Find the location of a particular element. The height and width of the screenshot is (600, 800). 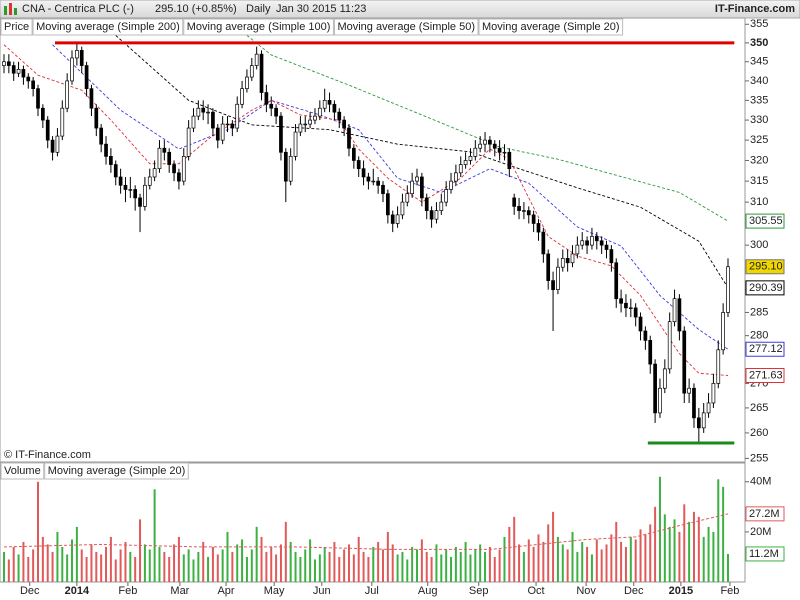

volume-tick-label: 20M is located at coordinates (760, 532).